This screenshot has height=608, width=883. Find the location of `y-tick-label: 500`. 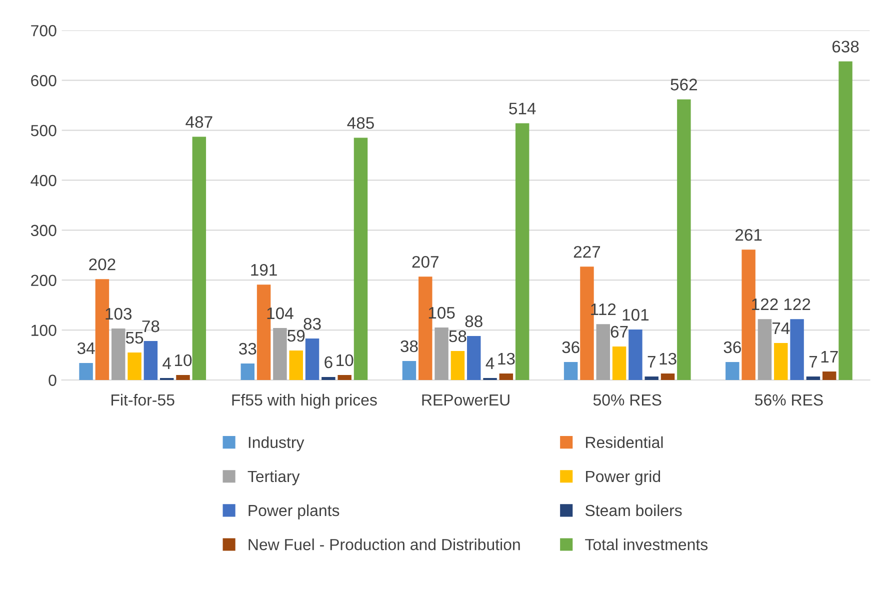

y-tick-label: 500 is located at coordinates (43, 130).